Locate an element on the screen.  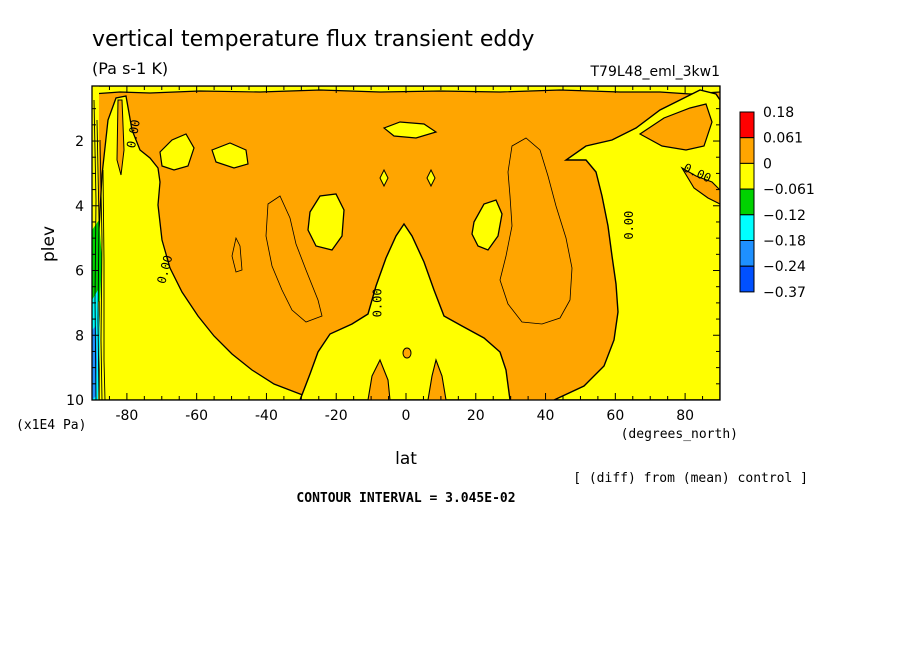
x-axis-title: lat is located at coordinates (406, 459).